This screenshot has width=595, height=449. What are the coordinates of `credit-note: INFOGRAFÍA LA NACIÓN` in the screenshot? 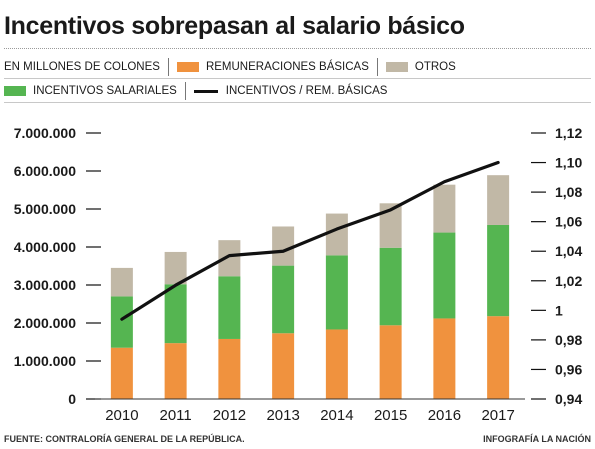 It's located at (537, 439).